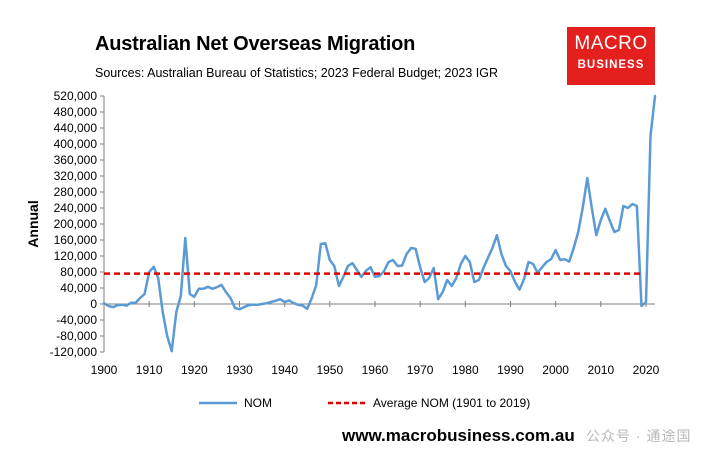 Image resolution: width=707 pixels, height=464 pixels. I want to click on x-tick-label: 1980, so click(465, 370).